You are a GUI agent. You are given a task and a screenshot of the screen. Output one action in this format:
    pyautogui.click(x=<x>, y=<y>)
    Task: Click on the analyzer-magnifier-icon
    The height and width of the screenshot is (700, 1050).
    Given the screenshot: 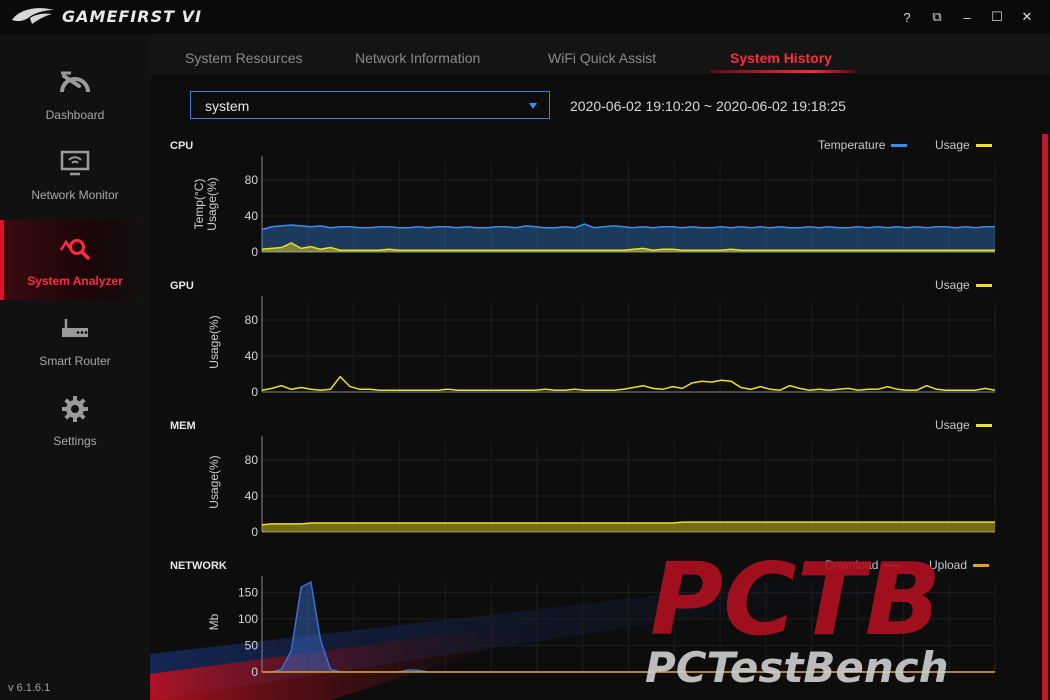 What is the action you would take?
    pyautogui.click(x=75, y=249)
    